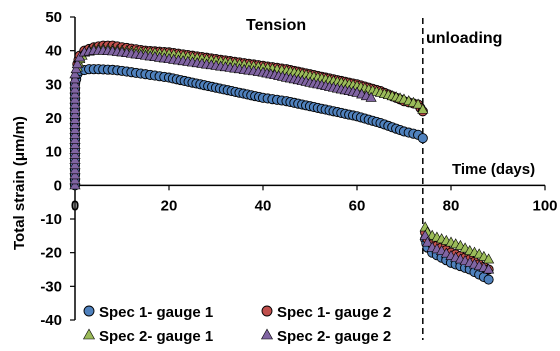 This screenshot has width=560, height=351. What do you see at coordinates (58, 185) in the screenshot?
I see `y-tick-label: 0` at bounding box center [58, 185].